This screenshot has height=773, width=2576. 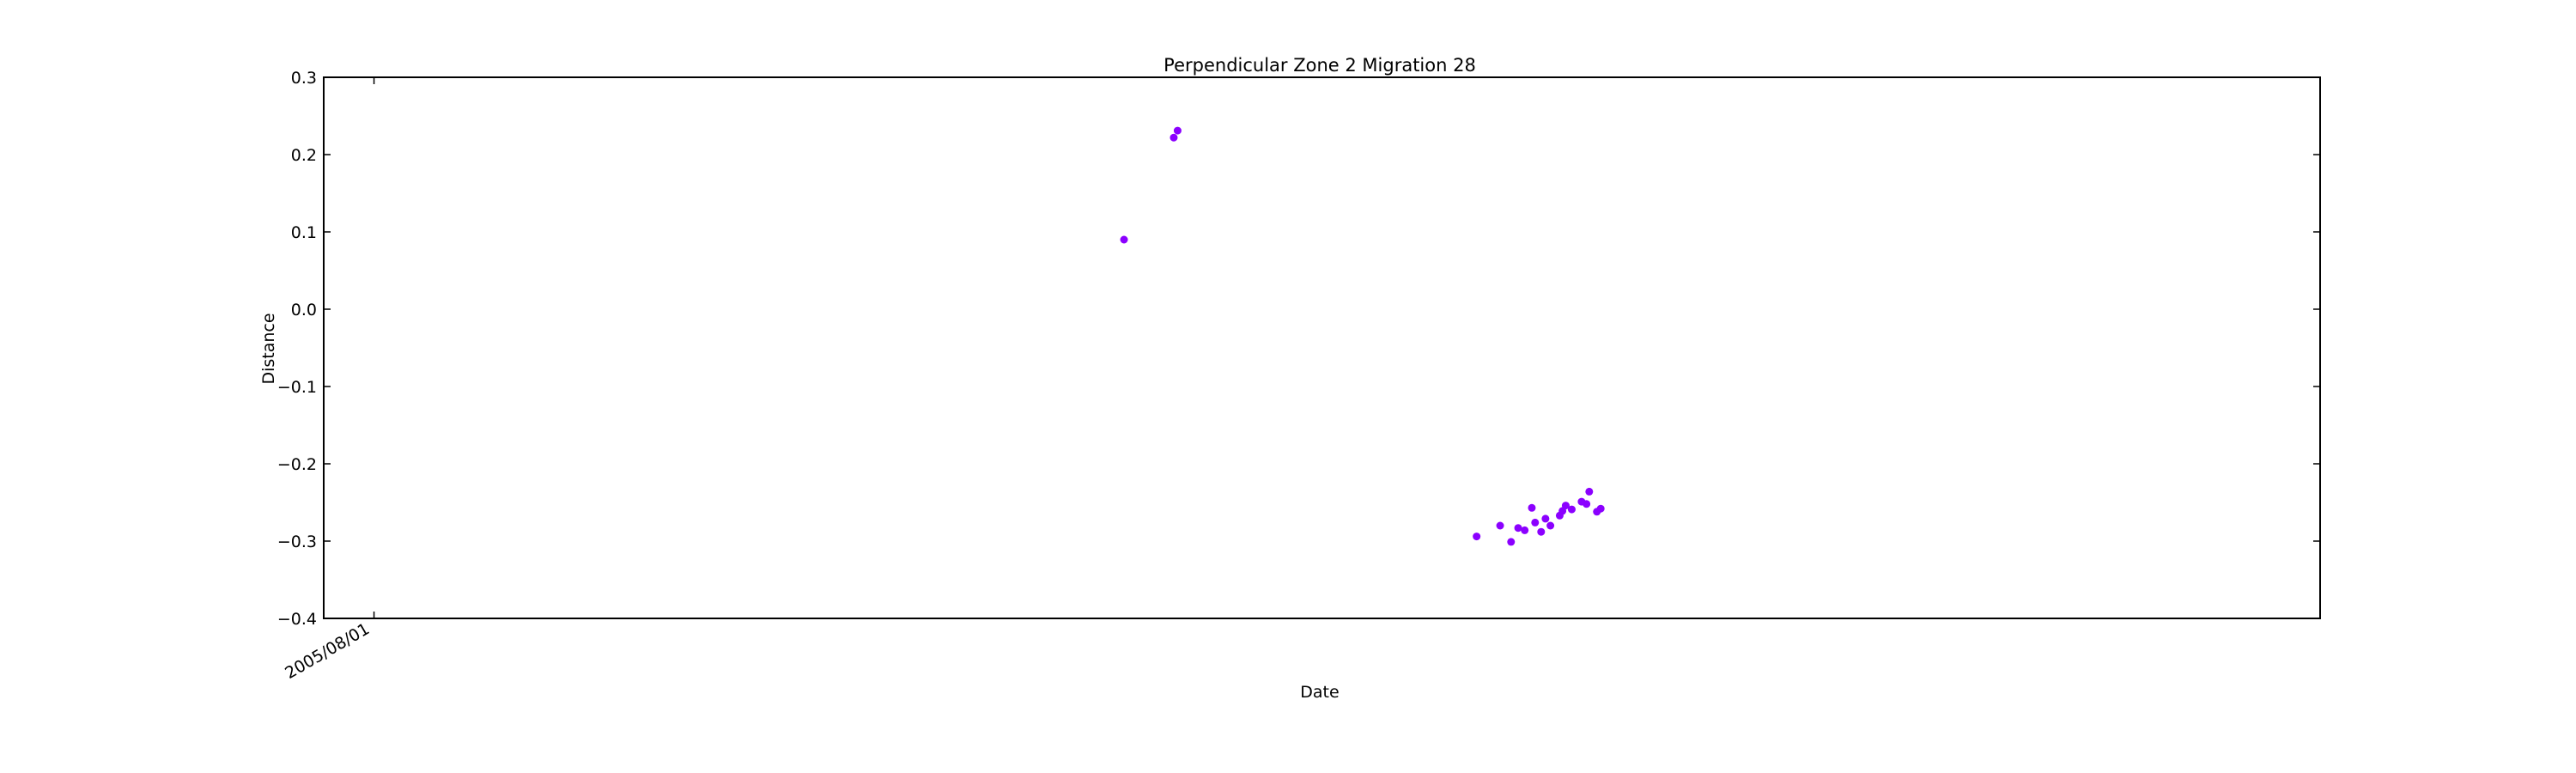 I want to click on y-tick-label: 0.3, so click(x=304, y=78).